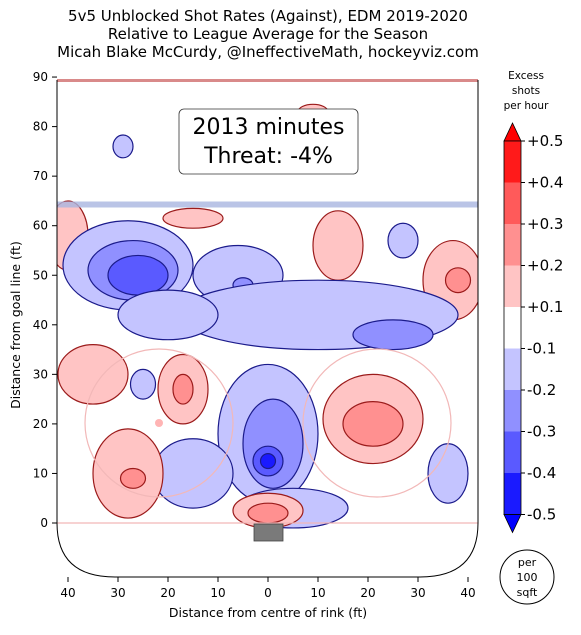  I want to click on unit-badge-line-1: per, so click(527, 562).